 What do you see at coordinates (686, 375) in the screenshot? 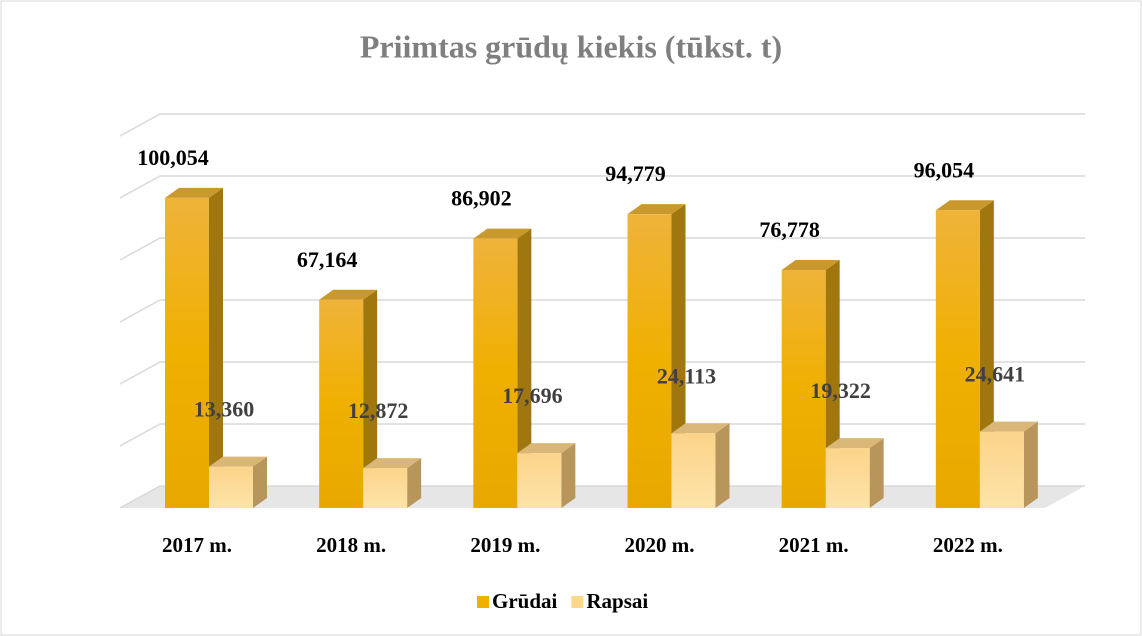
I see `data-label: 24,113` at bounding box center [686, 375].